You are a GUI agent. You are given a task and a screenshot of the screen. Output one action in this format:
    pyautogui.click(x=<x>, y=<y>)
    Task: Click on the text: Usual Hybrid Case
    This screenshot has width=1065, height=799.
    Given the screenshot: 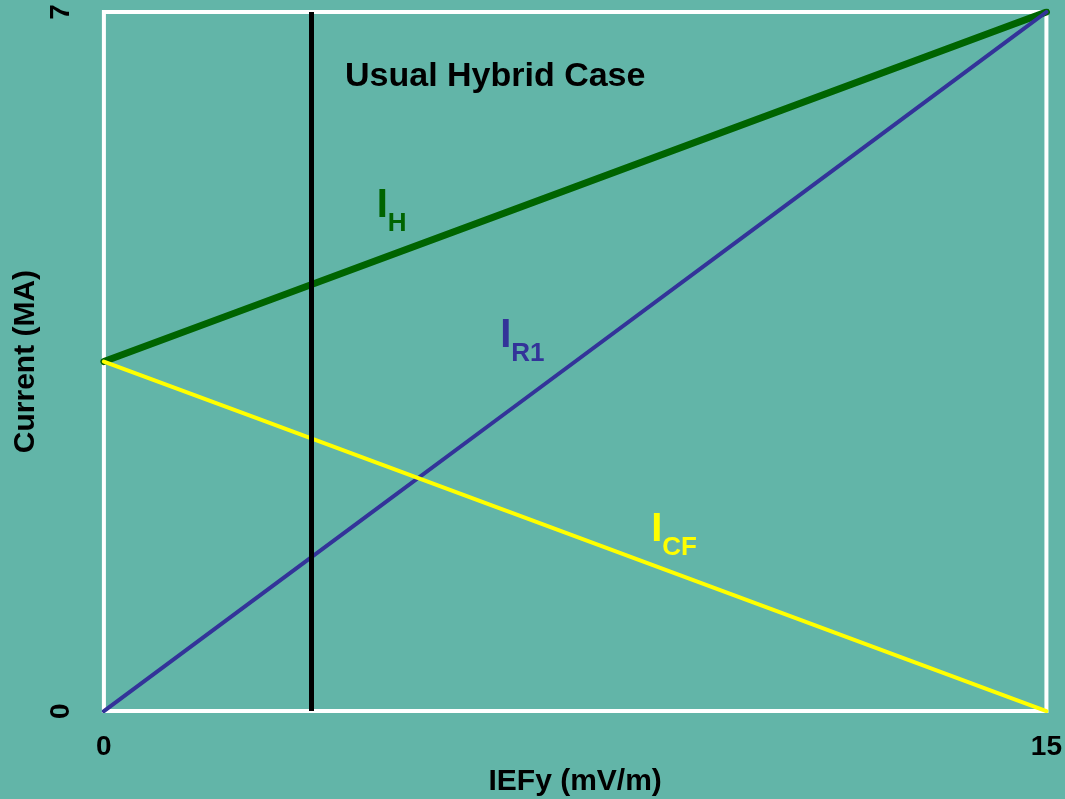 What is the action you would take?
    pyautogui.click(x=495, y=74)
    